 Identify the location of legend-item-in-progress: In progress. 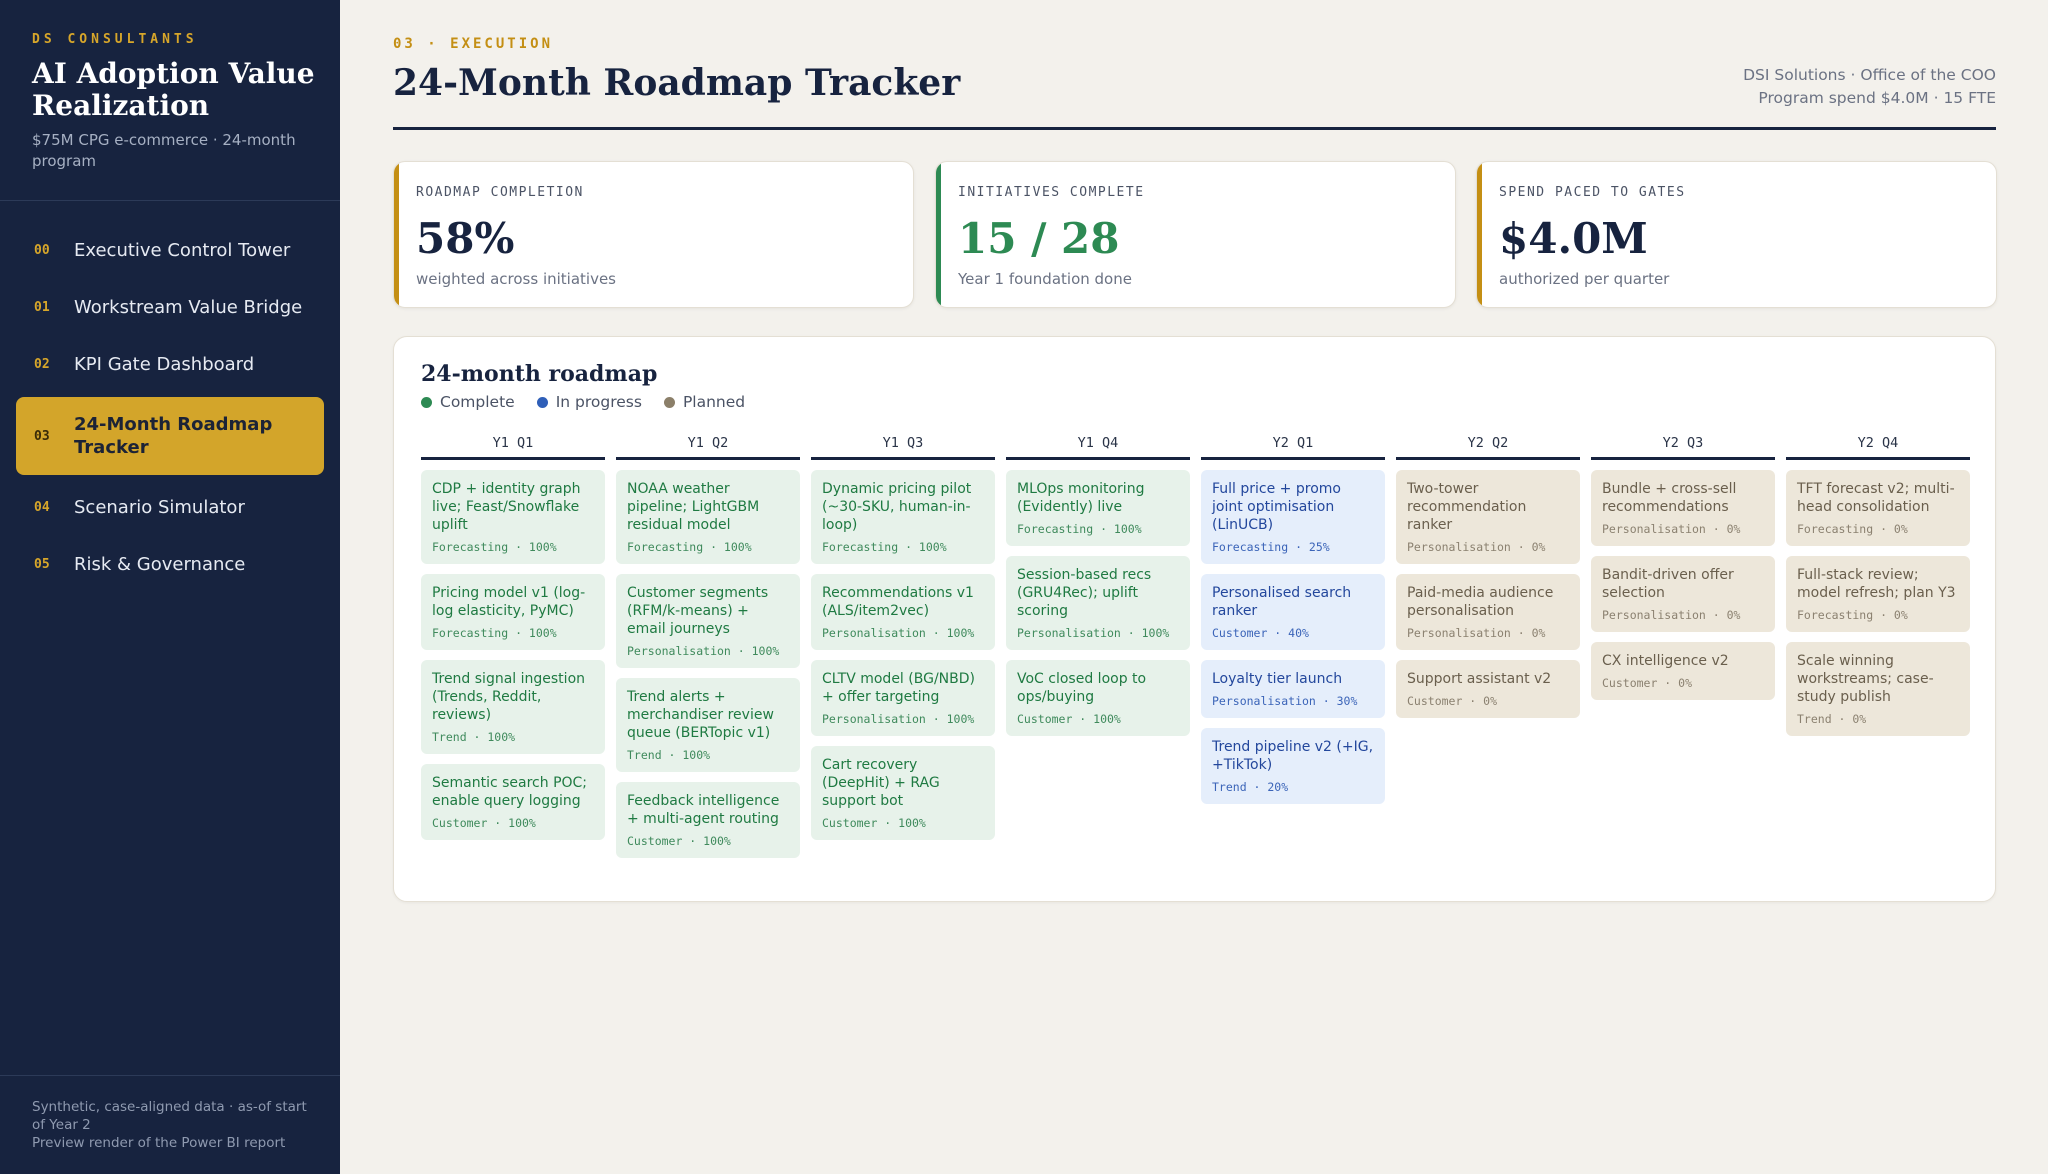
(589, 402).